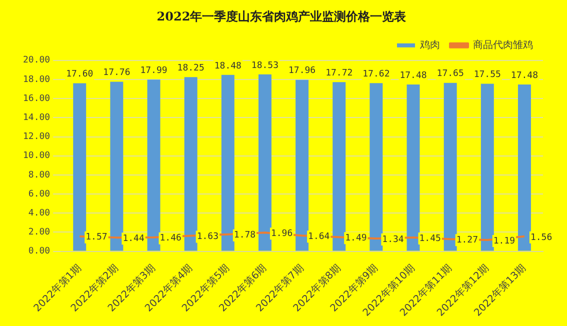  I want to click on y-tick-label: 14.00, so click(36, 118).